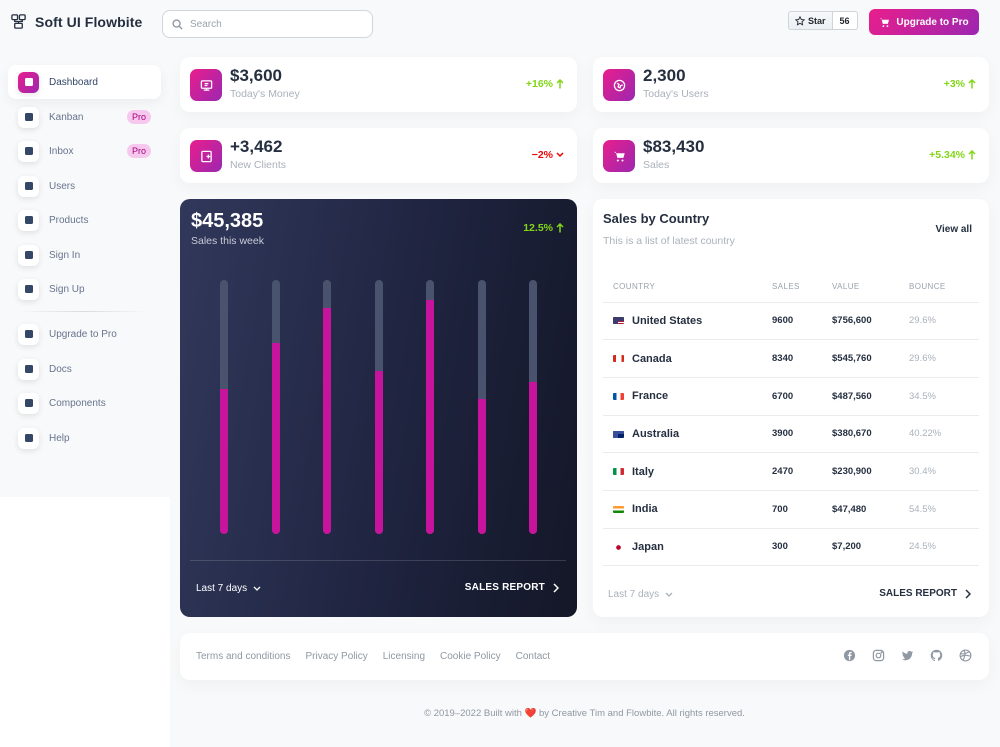 Image resolution: width=1000 pixels, height=747 pixels. I want to click on table-row: Canada 8340 $545,760 29.6%, so click(791, 358).